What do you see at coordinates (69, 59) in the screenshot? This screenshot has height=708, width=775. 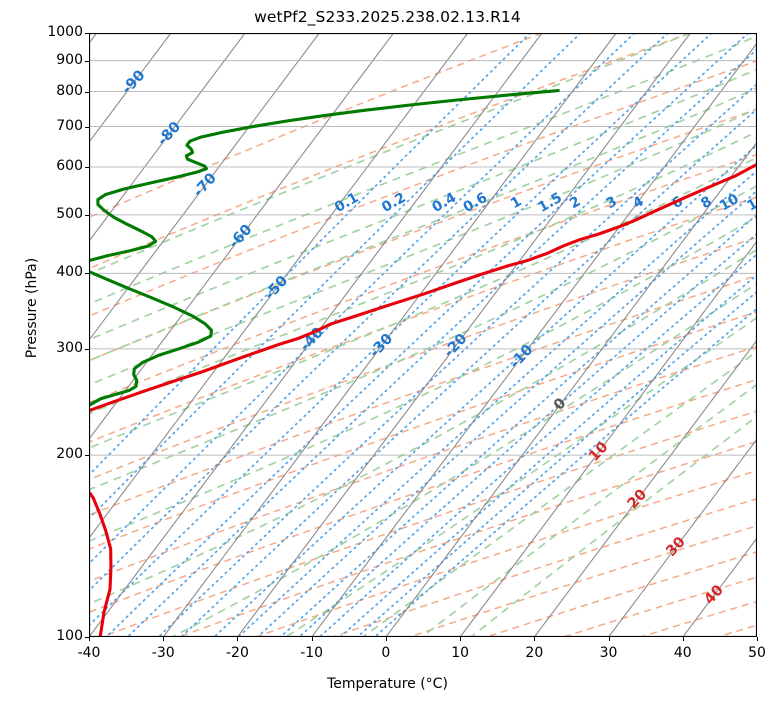 I see `y-tick-label: 900` at bounding box center [69, 59].